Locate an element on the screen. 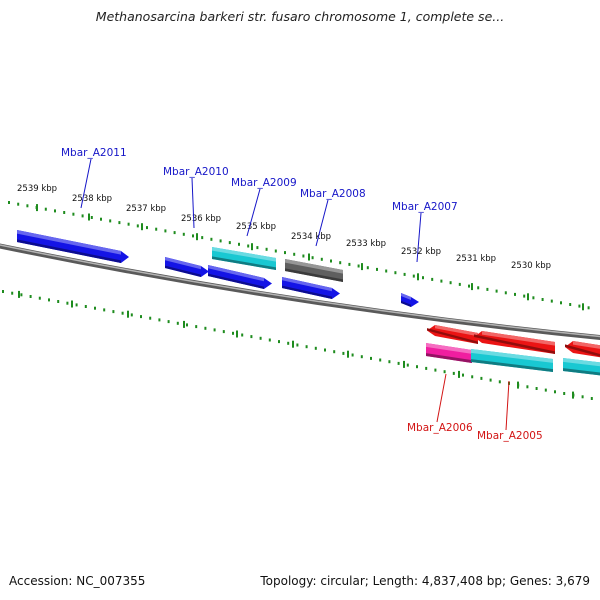 Image resolution: width=600 pixels, height=600 pixels. gene-mbar-a2010-upper-shadow is located at coordinates (183, 271).